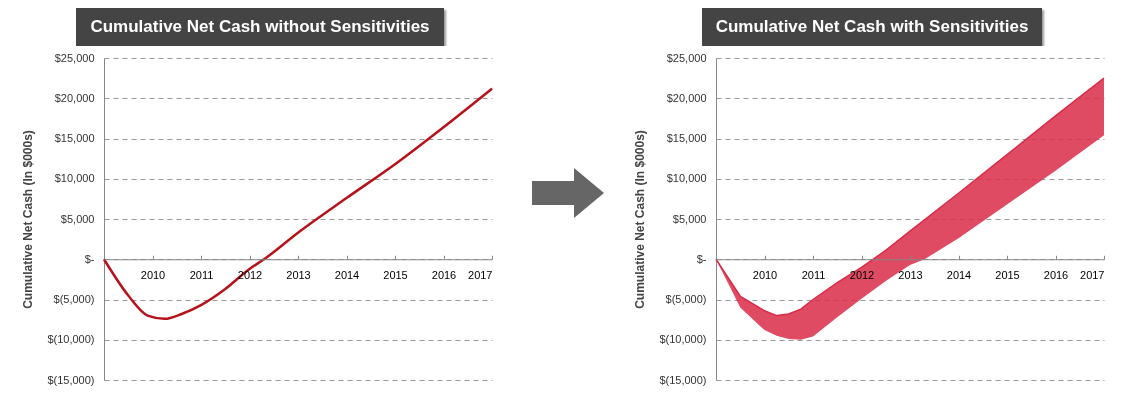  What do you see at coordinates (862, 274) in the screenshot?
I see `x-tick-label: 2012` at bounding box center [862, 274].